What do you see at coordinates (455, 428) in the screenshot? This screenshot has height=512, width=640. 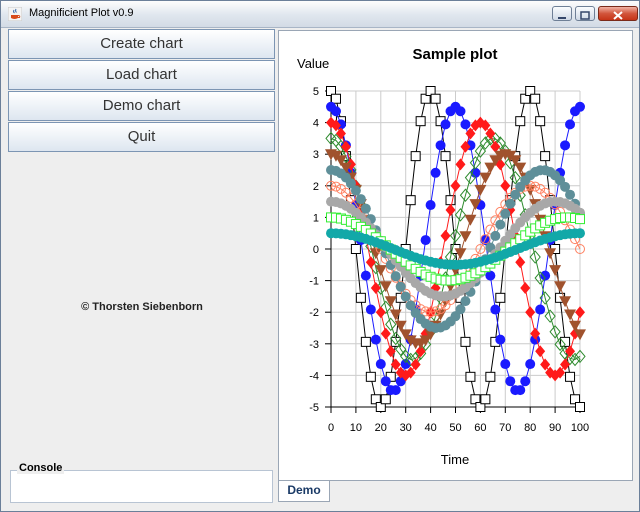 I see `x-tick-label: 50` at bounding box center [455, 428].